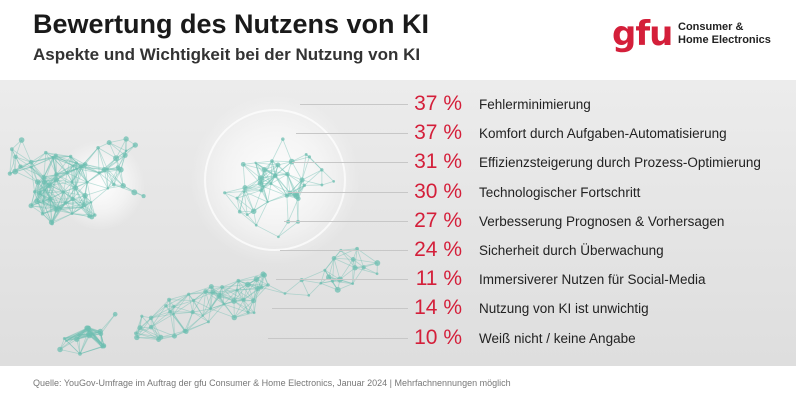  I want to click on value-label: 14 %, so click(438, 308).